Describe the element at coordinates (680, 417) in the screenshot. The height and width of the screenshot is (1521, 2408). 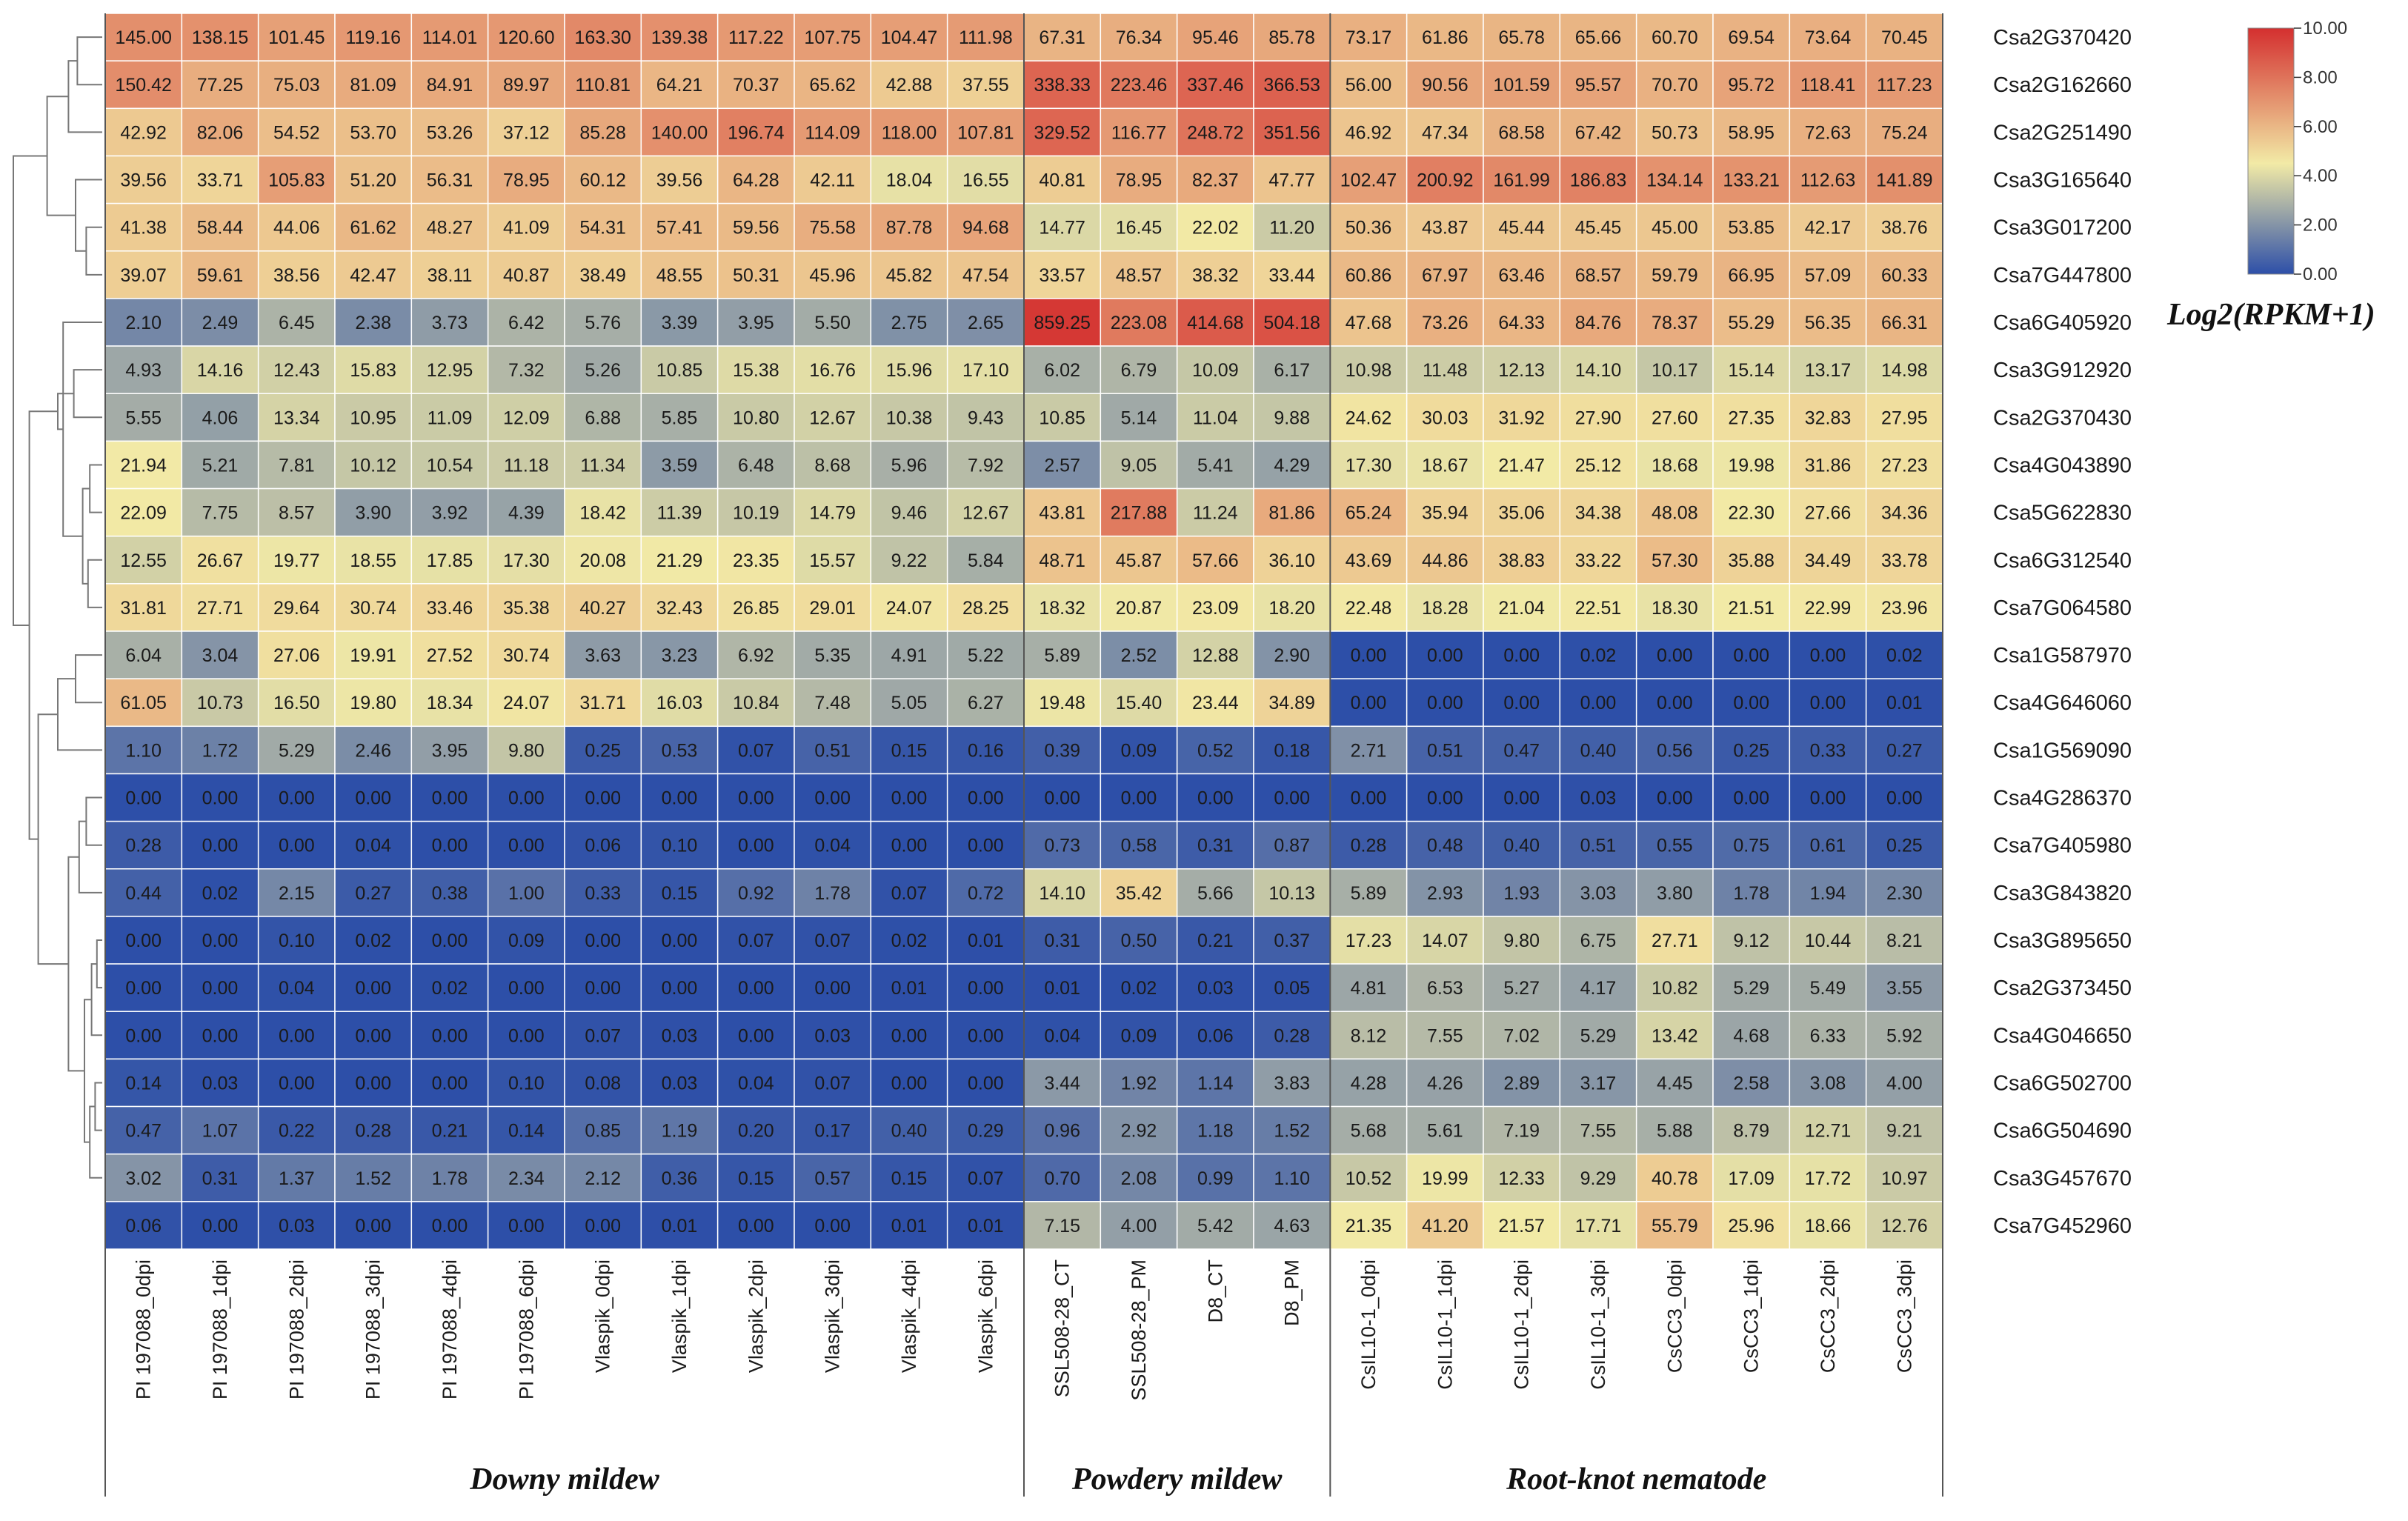
I see `cell-value-label: 5.85` at that location.